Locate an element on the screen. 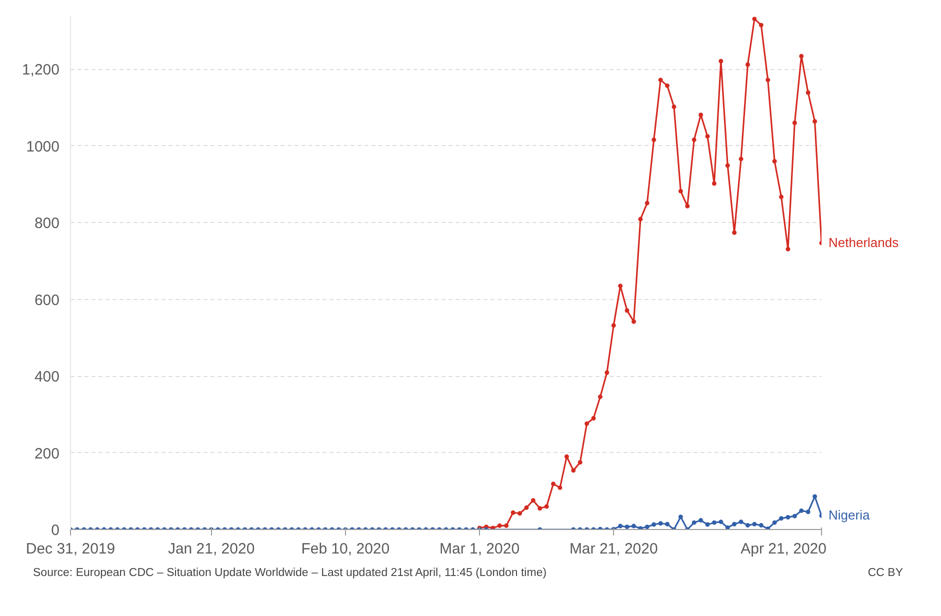 This screenshot has height=616, width=941. y-tick-label: 200 is located at coordinates (47, 453).